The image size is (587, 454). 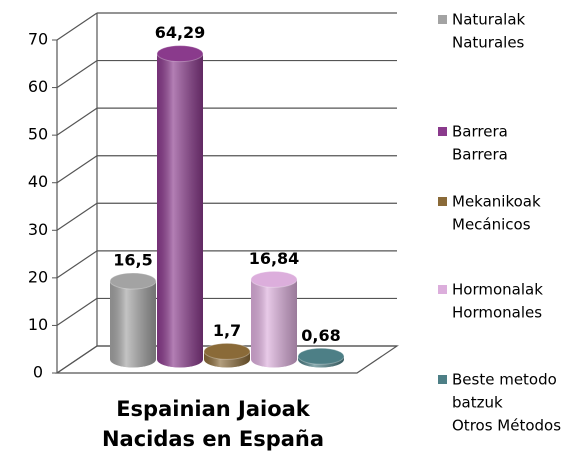 What do you see at coordinates (38, 276) in the screenshot?
I see `y-tick-label: 20` at bounding box center [38, 276].